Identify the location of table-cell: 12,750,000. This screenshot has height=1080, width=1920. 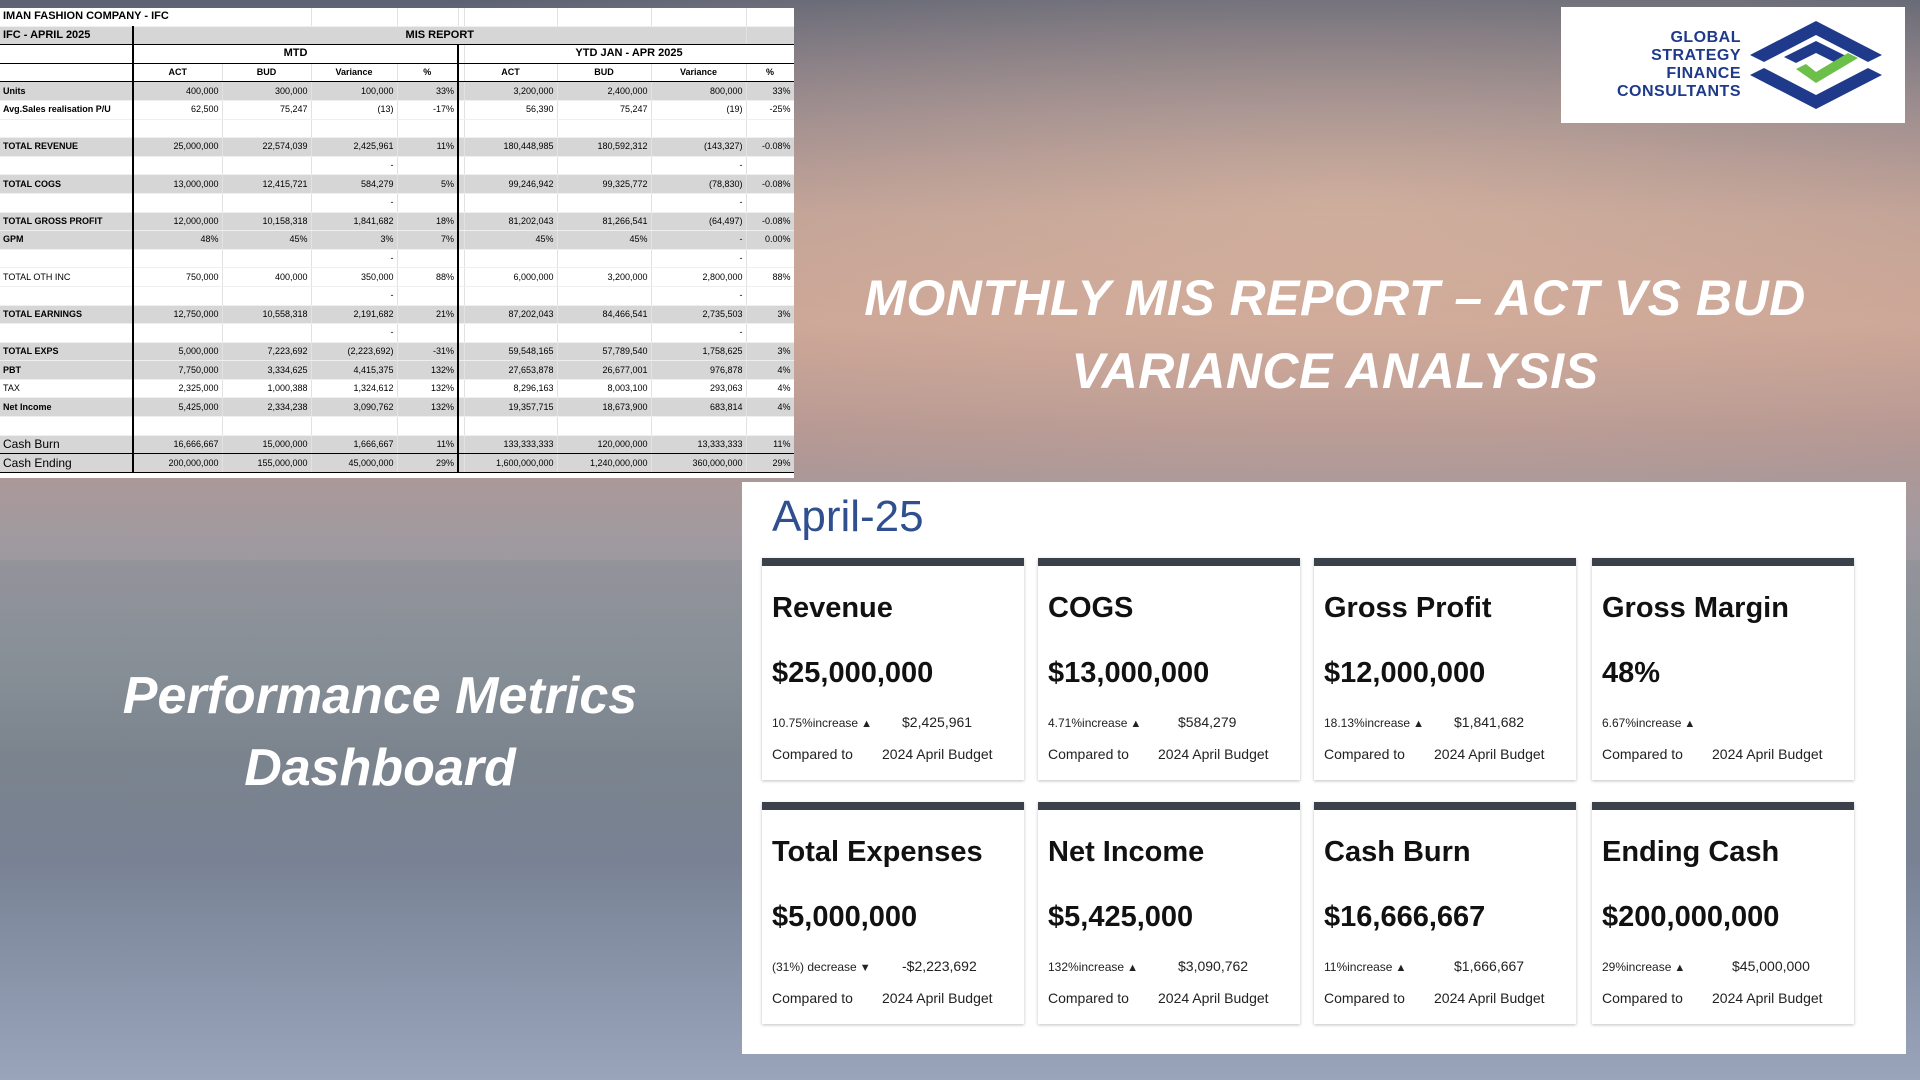
(177, 315).